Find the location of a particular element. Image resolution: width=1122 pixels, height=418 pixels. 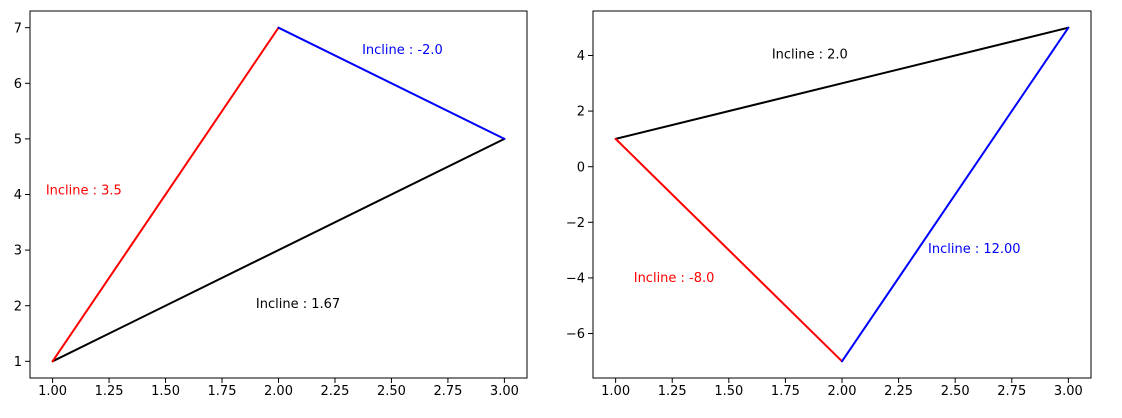

y-tick-label: 3 is located at coordinates (18, 251).